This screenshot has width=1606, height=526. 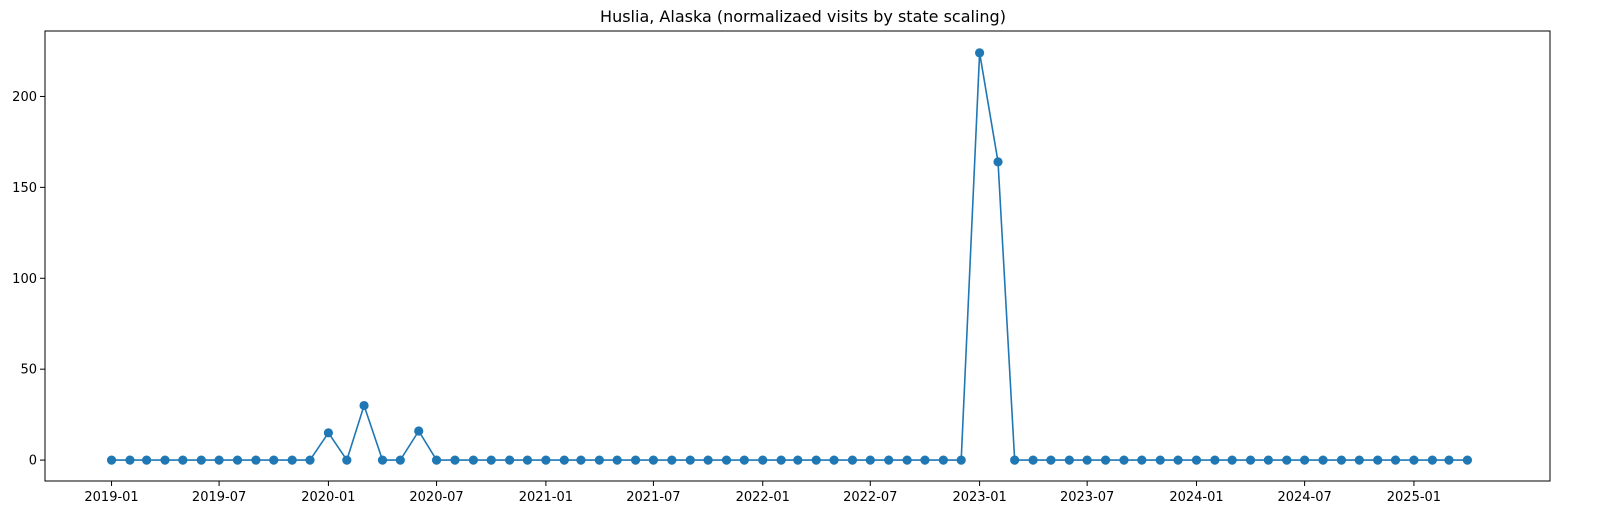 What do you see at coordinates (546, 497) in the screenshot?
I see `x-tick-label: 2021-01` at bounding box center [546, 497].